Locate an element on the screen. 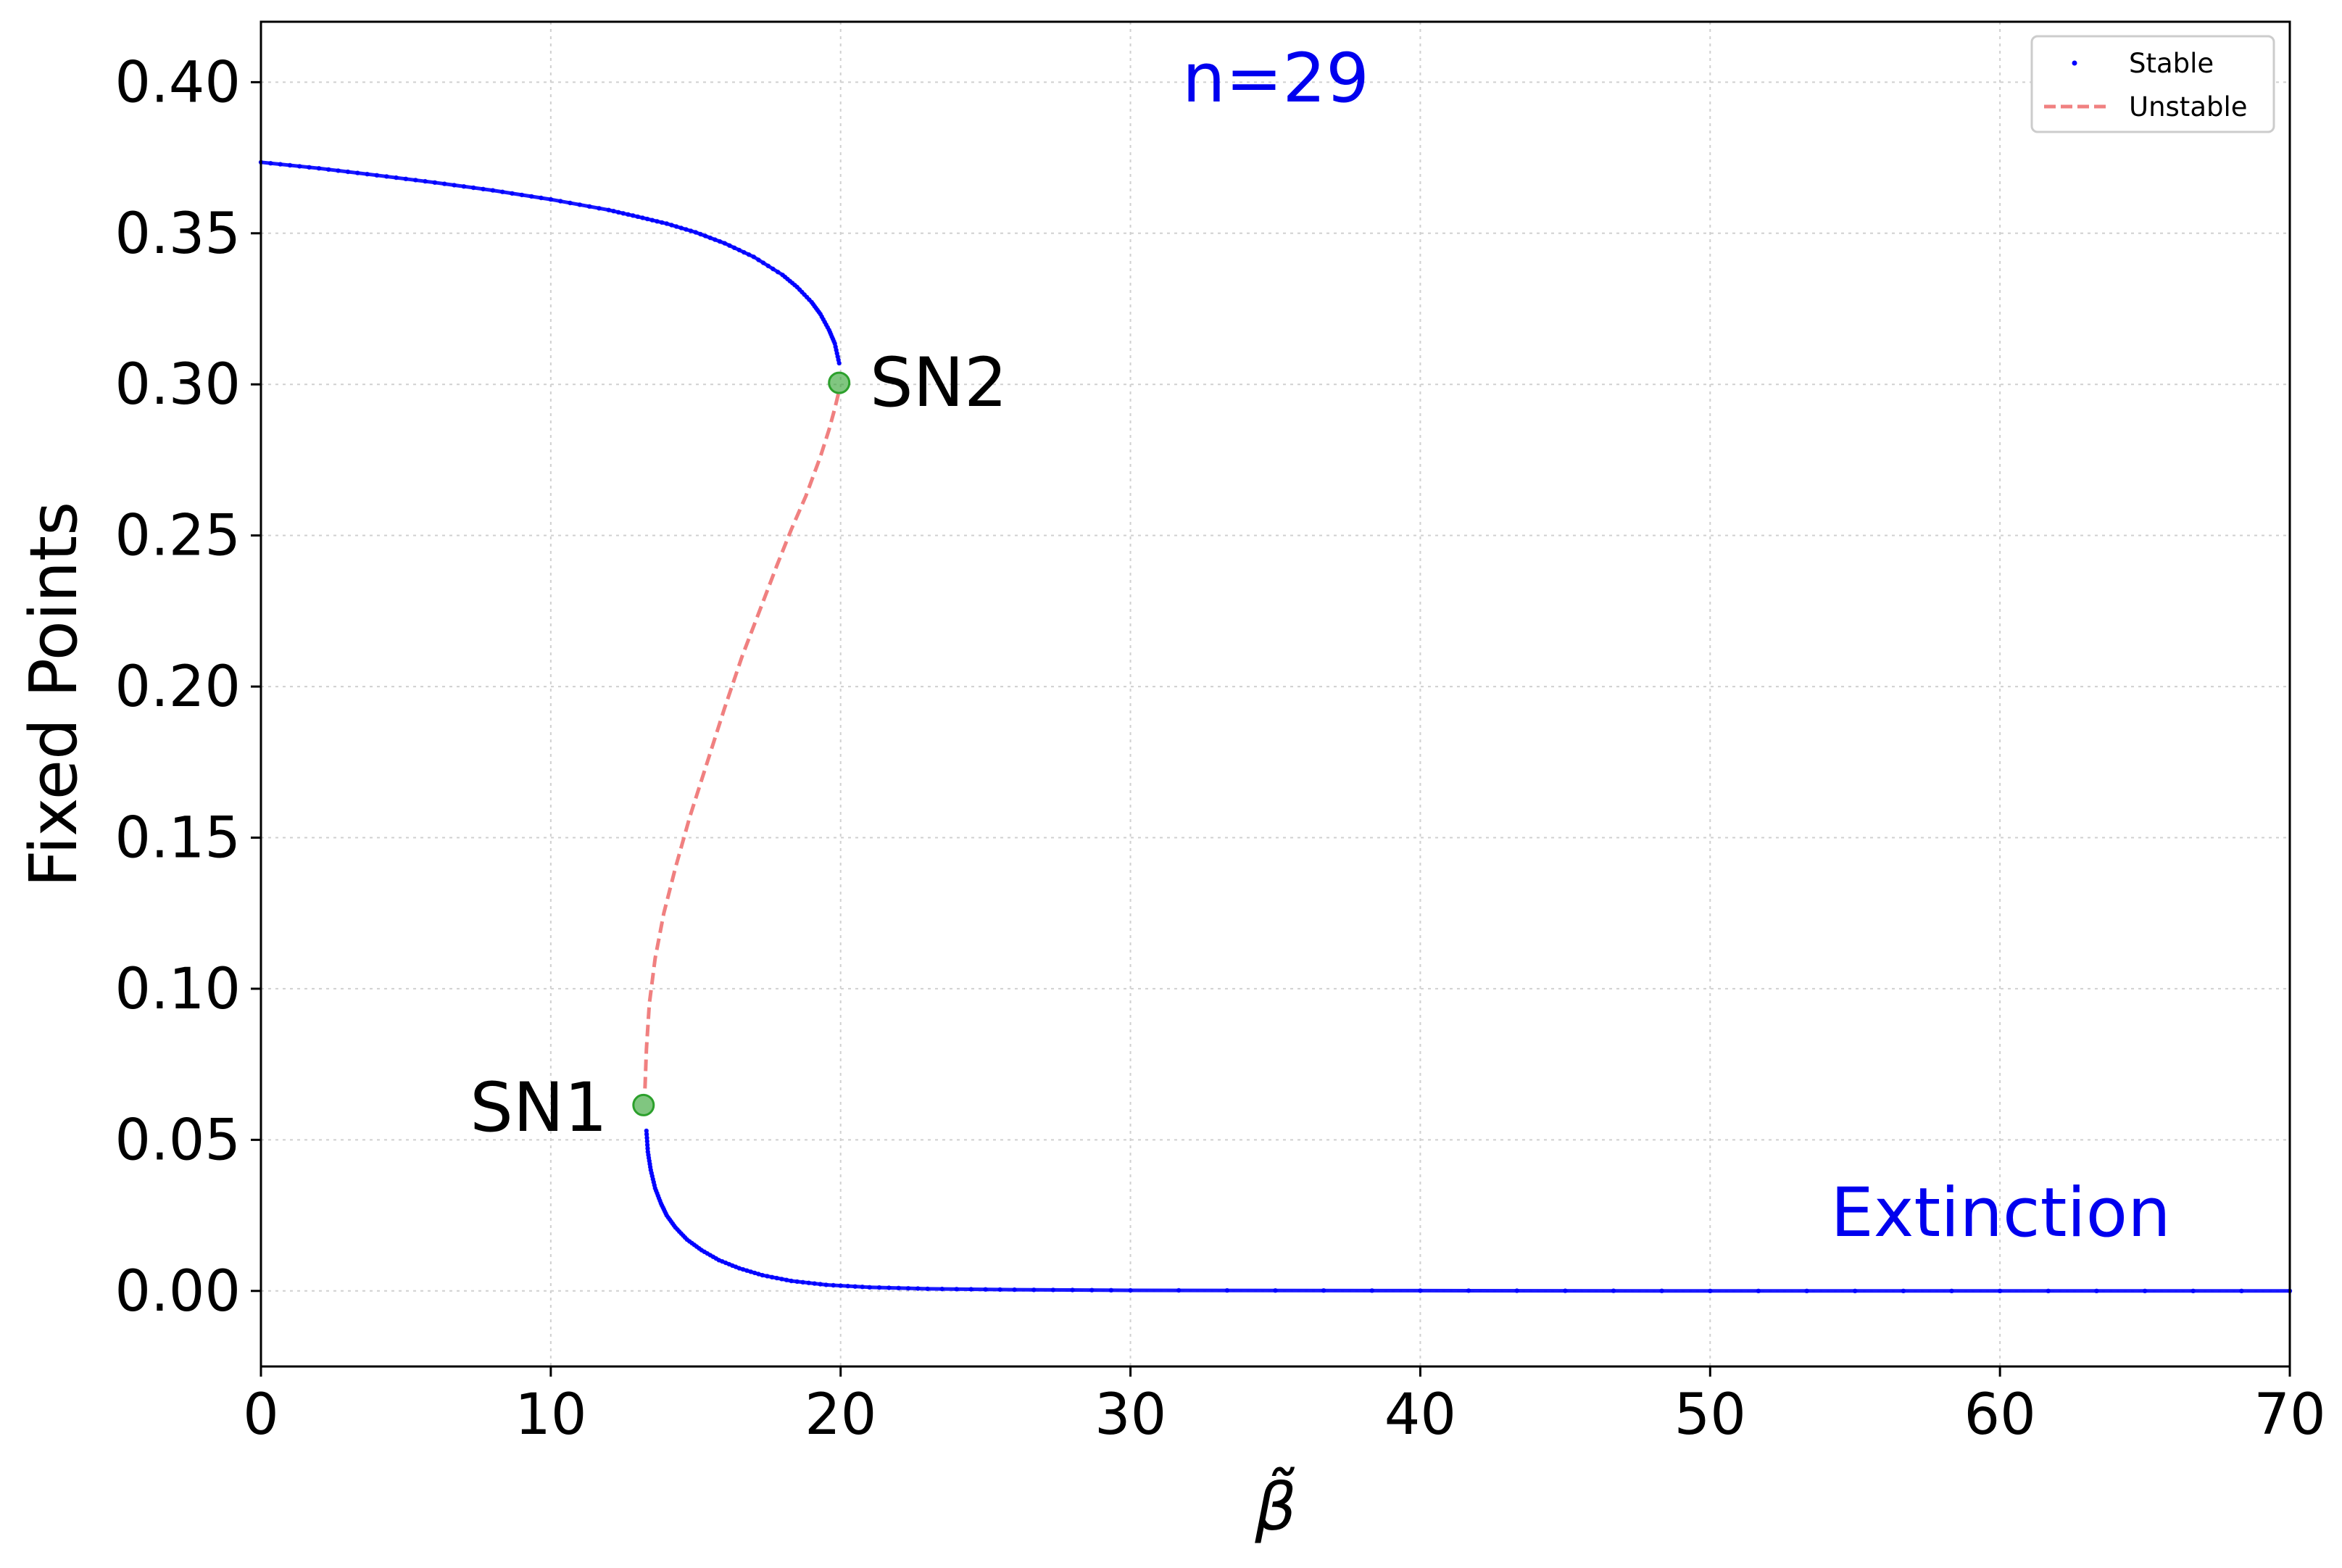 Image resolution: width=2342 pixels, height=1568 pixels. unstable-branch-line is located at coordinates (743, 740).